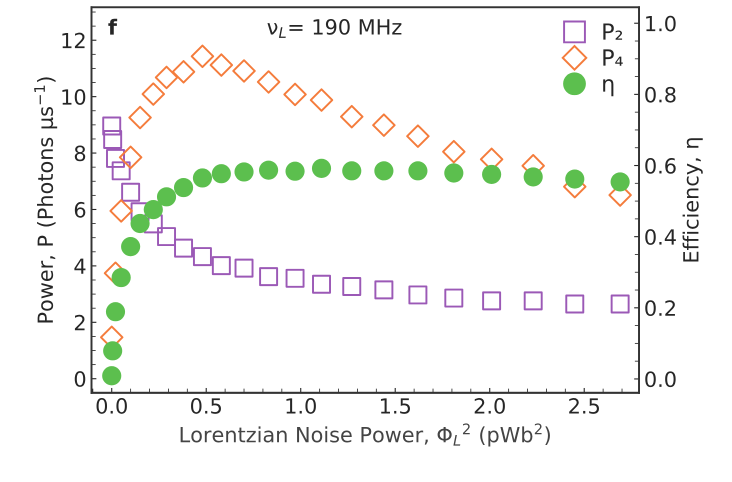  Describe the element at coordinates (80, 154) in the screenshot. I see `y-tick-label: 8` at that location.